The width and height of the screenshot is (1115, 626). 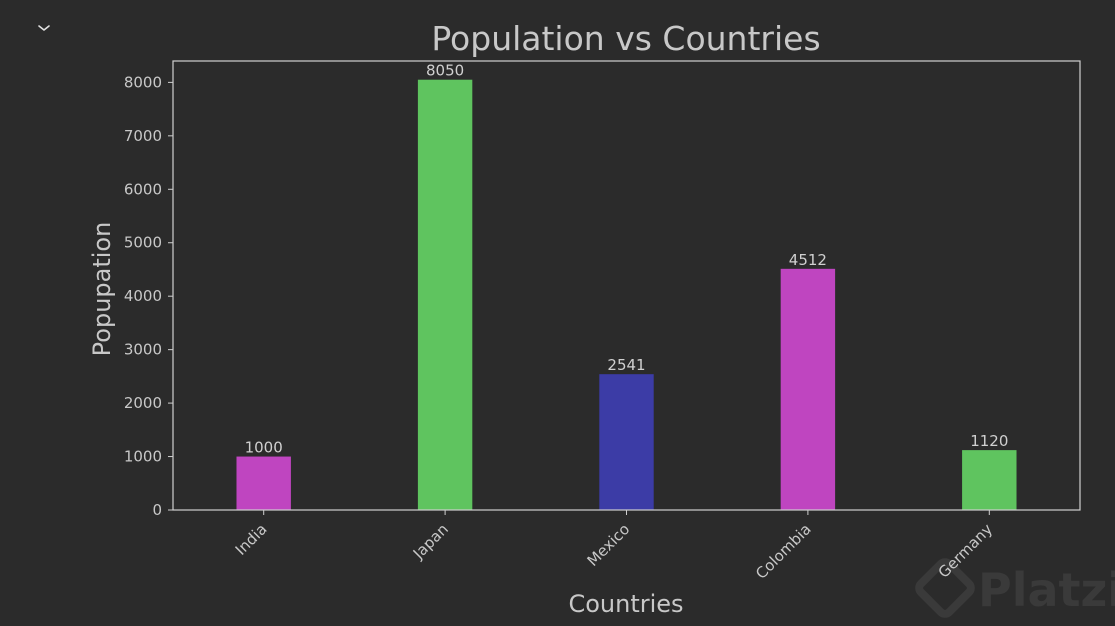 I want to click on y-tick-label: 0, so click(x=157, y=510).